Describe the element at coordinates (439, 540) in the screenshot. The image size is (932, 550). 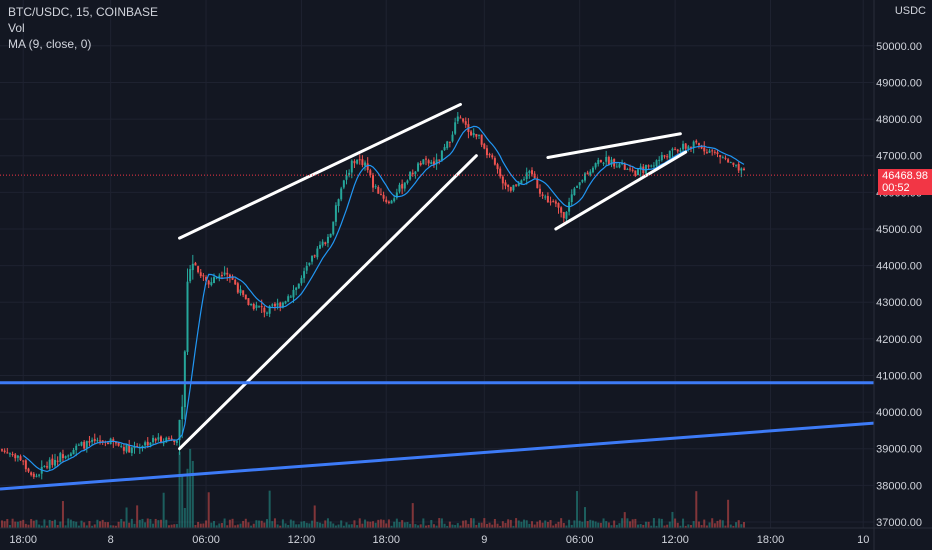
I see `time-axis: 18:00 8 06:00 12:00 18:00 9 06:00 12:00 18:00 10` at that location.